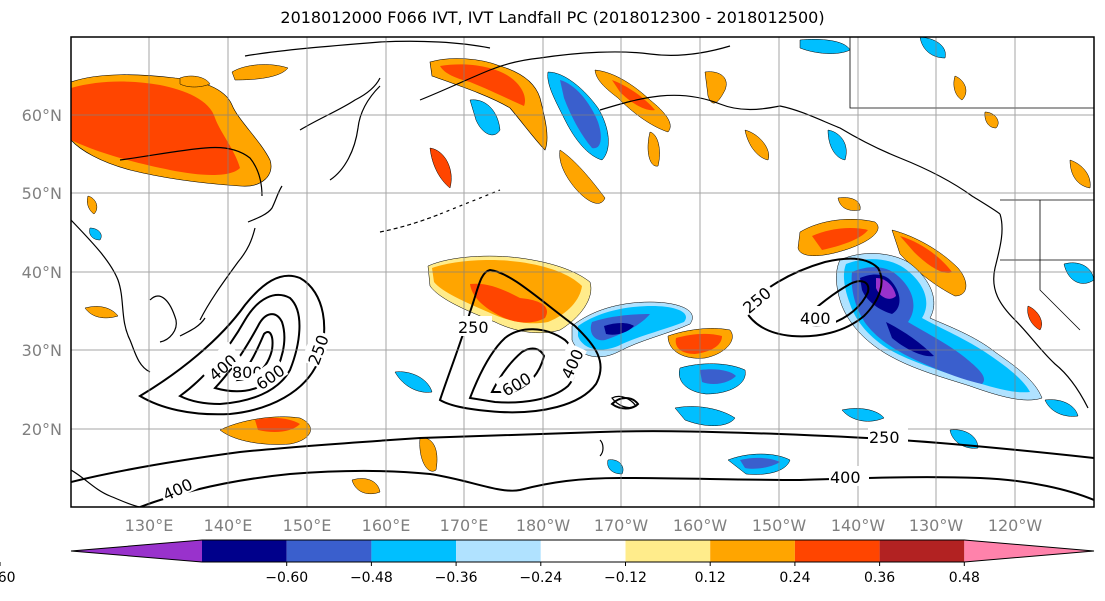 The height and width of the screenshot is (601, 1105). Describe the element at coordinates (971, 184) in the screenshot. I see `political-borders` at that location.